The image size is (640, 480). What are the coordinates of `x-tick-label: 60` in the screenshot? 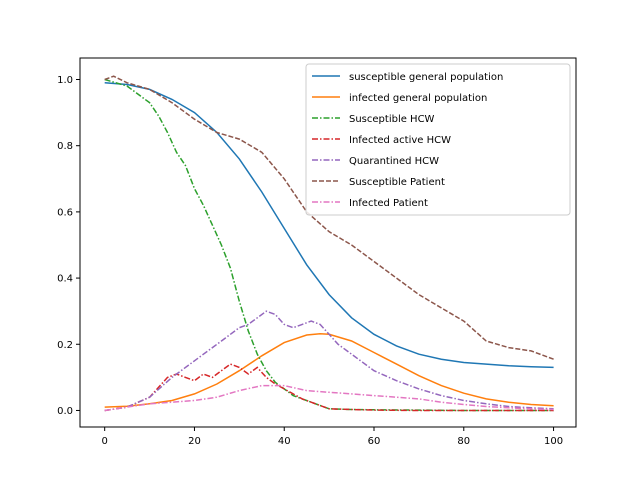 It's located at (374, 441).